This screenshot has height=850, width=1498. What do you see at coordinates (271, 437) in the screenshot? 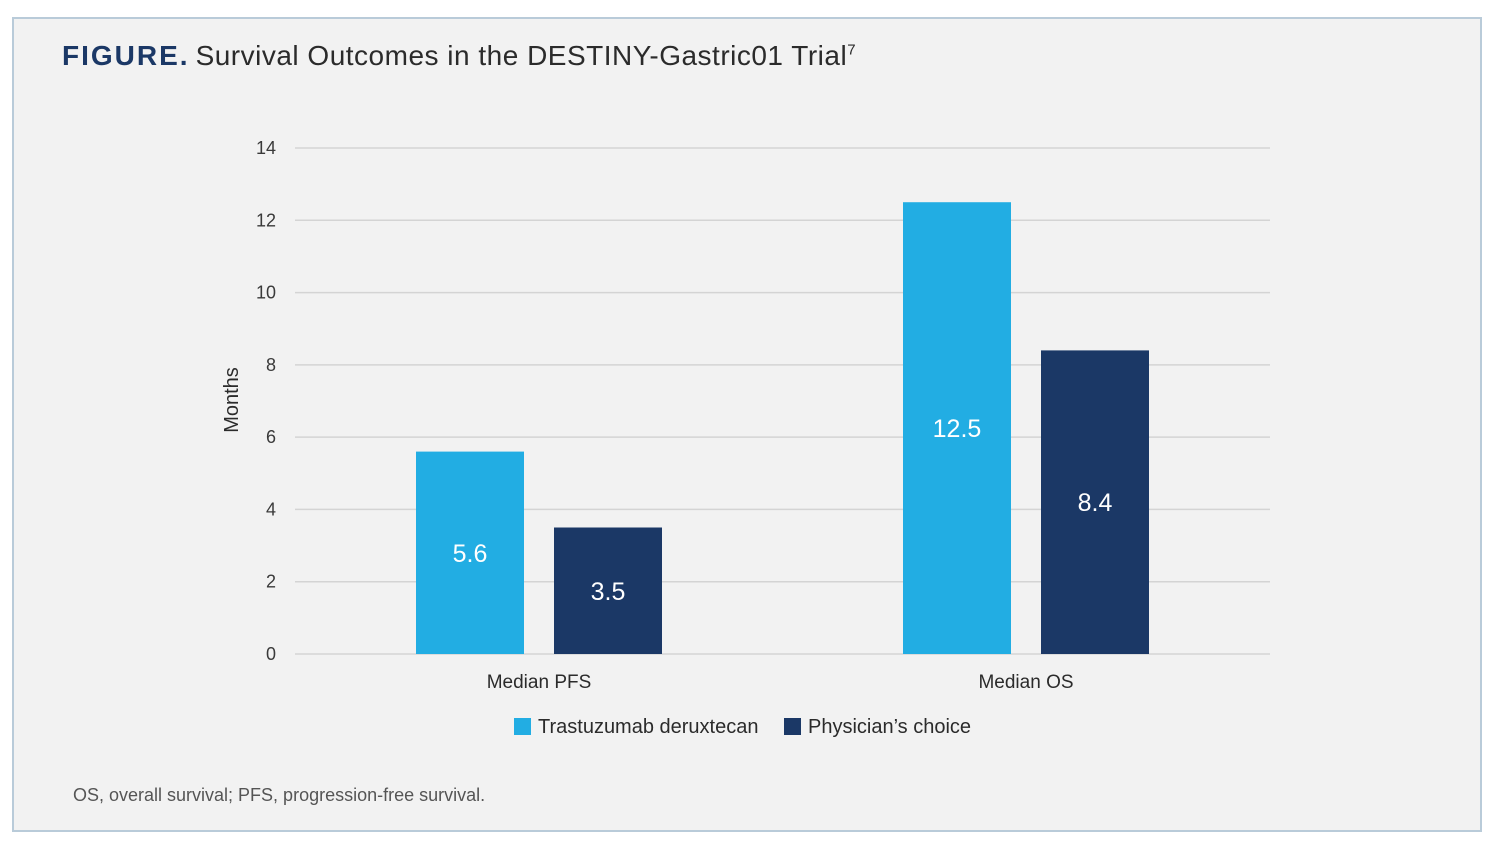
I see `y-tick-label: 6` at bounding box center [271, 437].